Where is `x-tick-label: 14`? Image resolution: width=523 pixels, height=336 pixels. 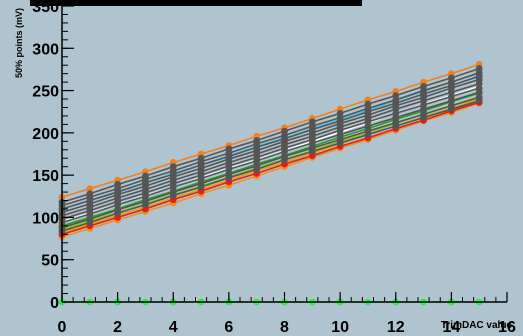
x-tick-label: 14 is located at coordinates (451, 327).